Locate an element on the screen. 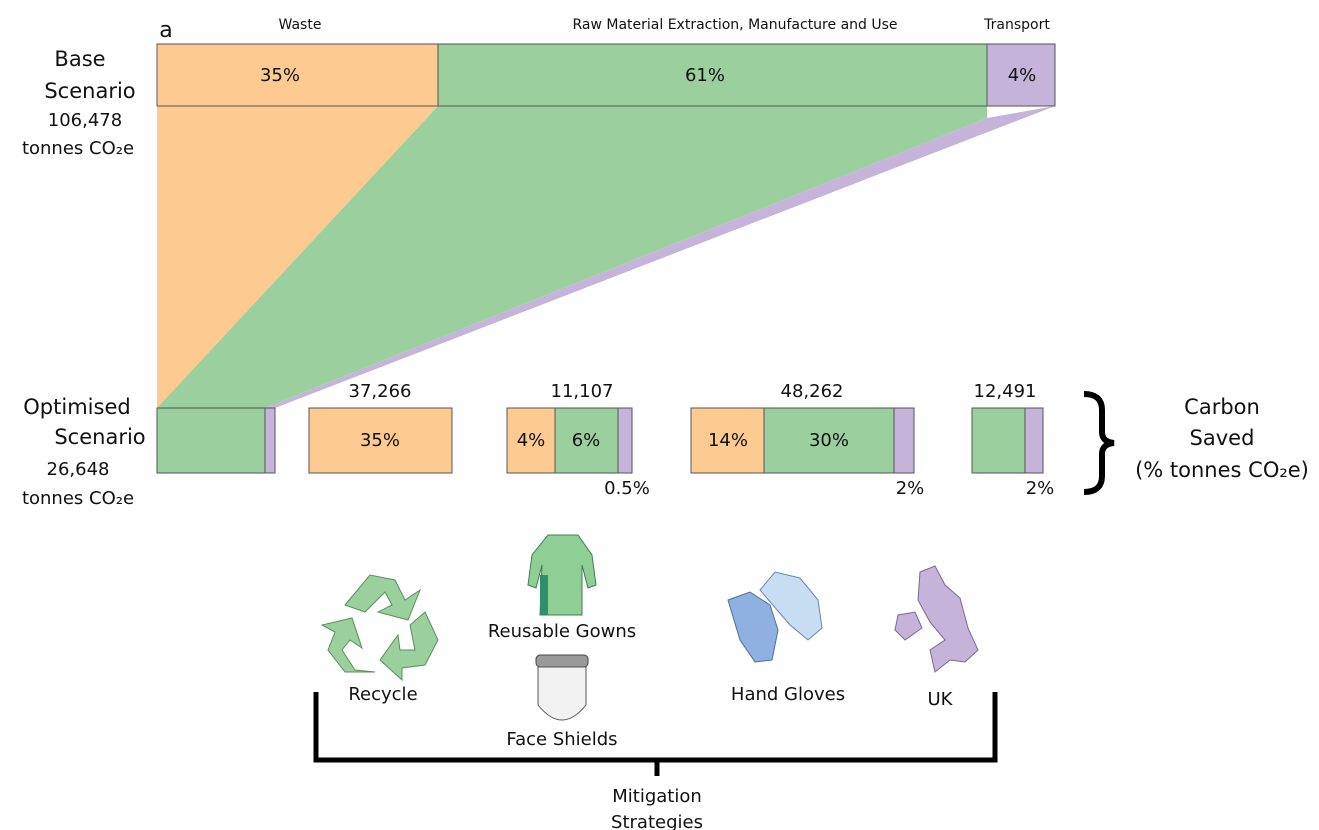 The width and height of the screenshot is (1319, 830). optimised-transport is located at coordinates (270, 440).